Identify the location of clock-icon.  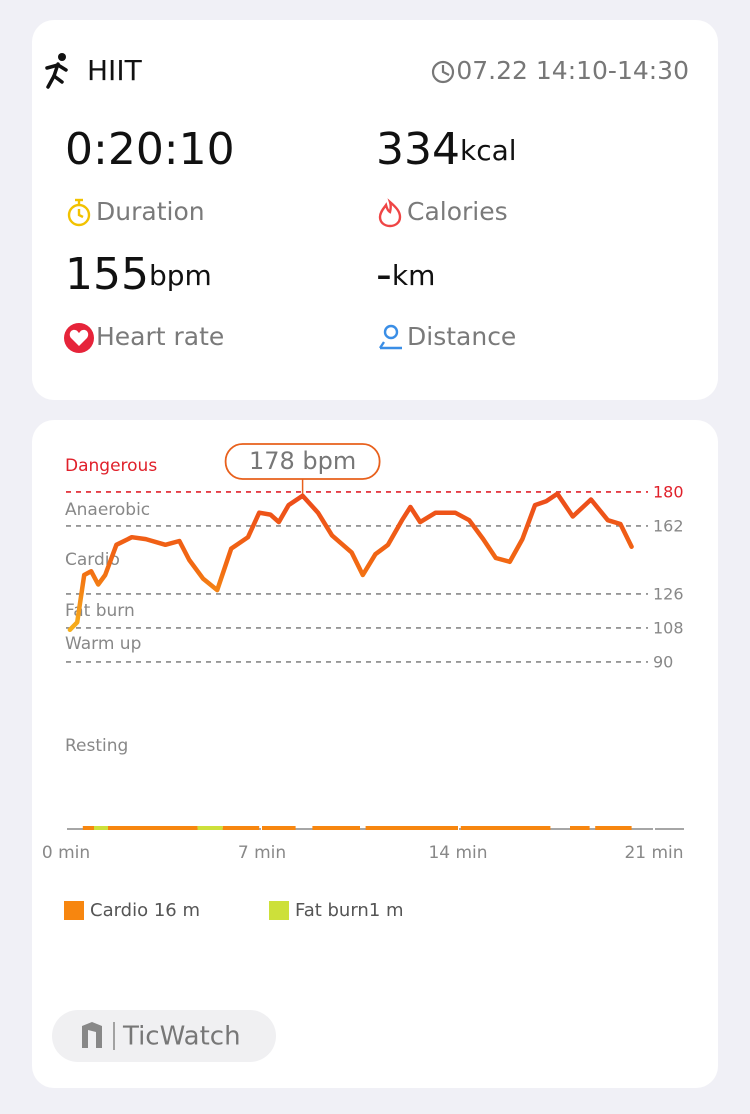
(443, 72).